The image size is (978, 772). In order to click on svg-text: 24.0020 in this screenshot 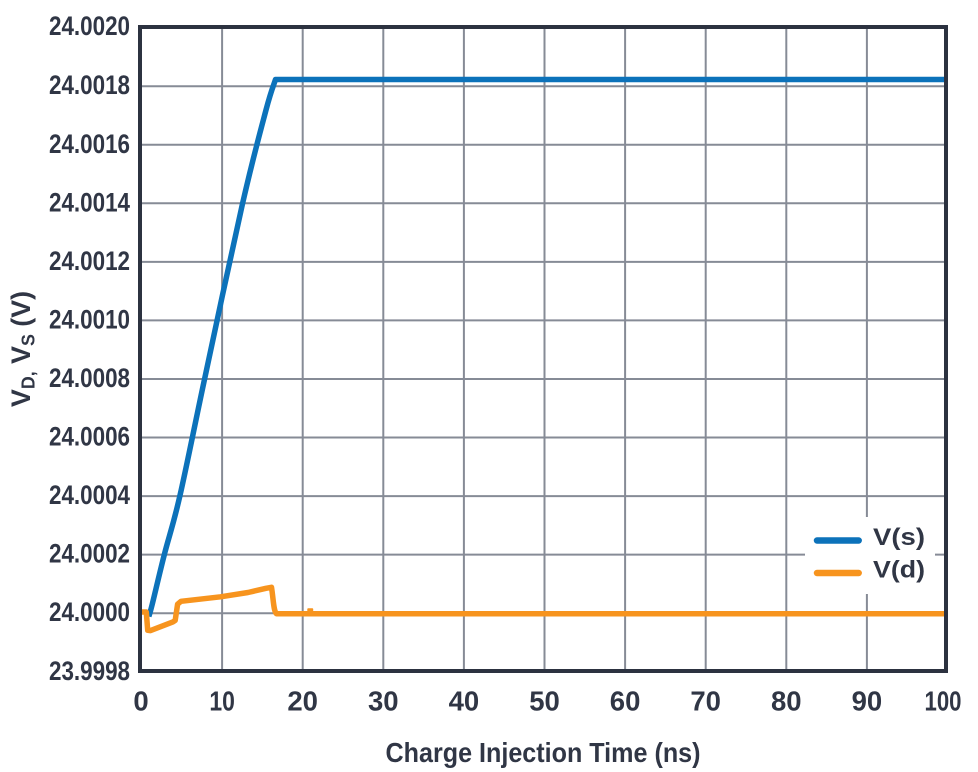, I will do `click(89, 26)`.